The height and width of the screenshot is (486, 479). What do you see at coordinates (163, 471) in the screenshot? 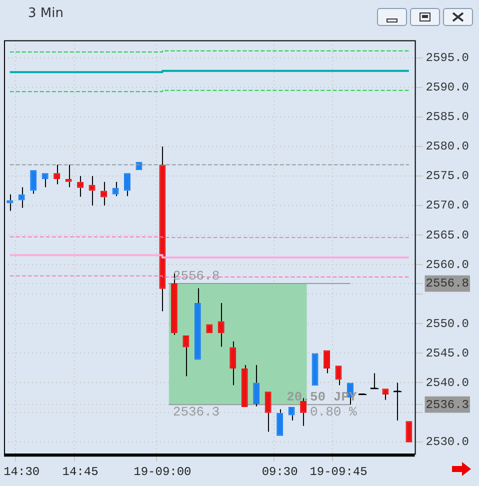
I see `x-tick-label: 19-09:00` at bounding box center [163, 471].